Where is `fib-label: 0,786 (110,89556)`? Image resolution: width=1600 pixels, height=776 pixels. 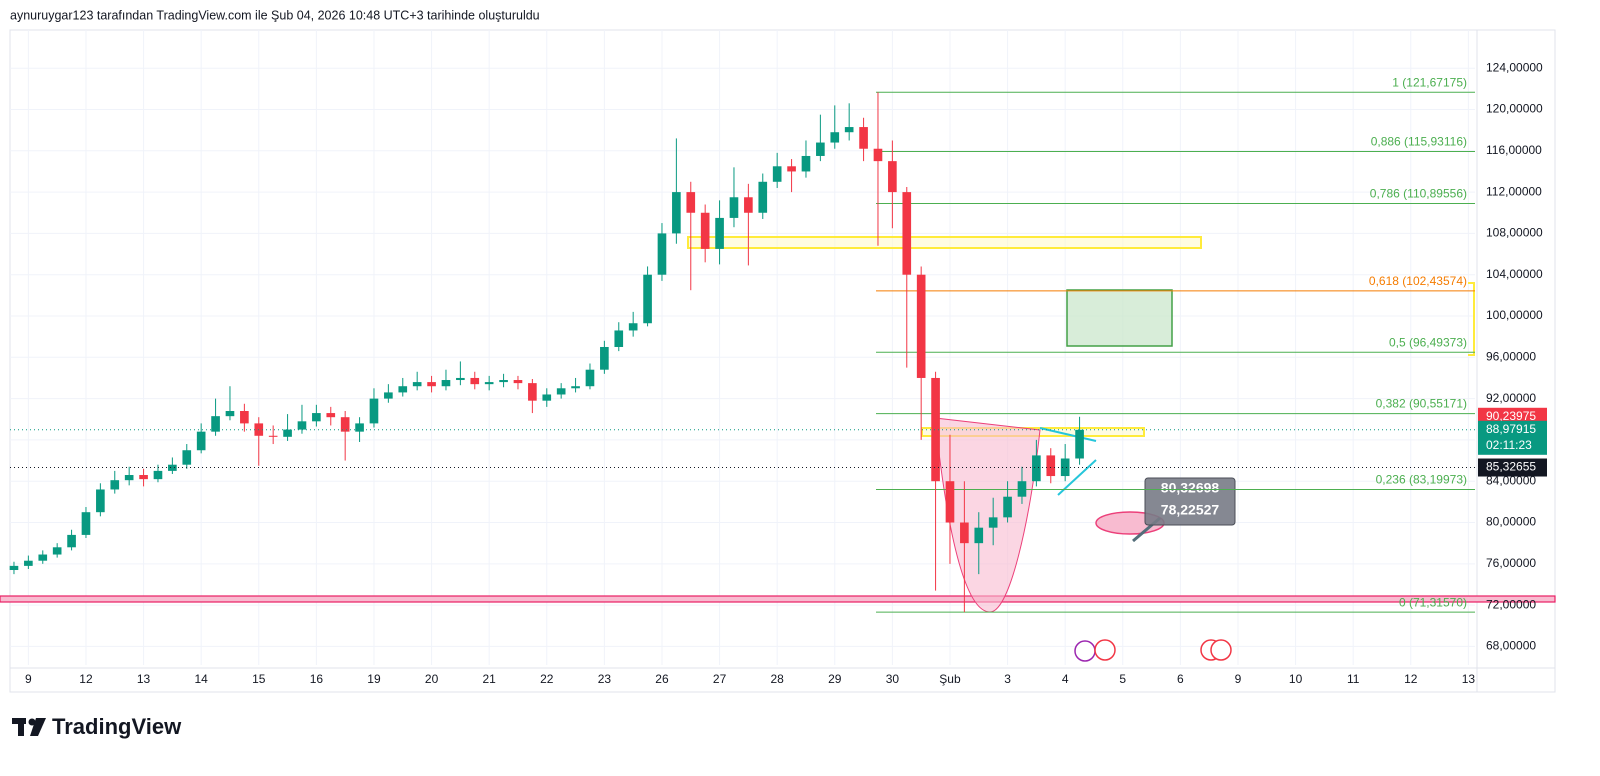 fib-label: 0,786 (110,89556) is located at coordinates (1418, 194).